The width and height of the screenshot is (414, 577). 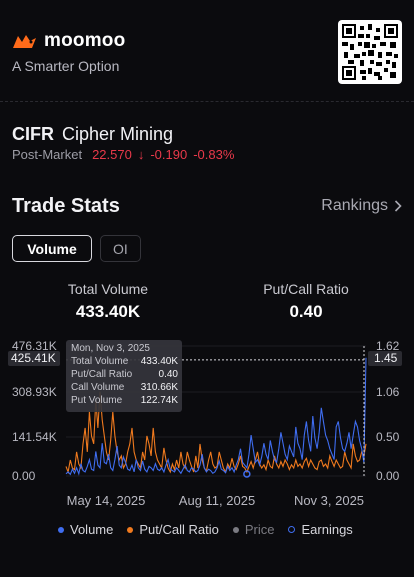 What do you see at coordinates (66, 206) in the screenshot?
I see `section-title: Trade Stats` at bounding box center [66, 206].